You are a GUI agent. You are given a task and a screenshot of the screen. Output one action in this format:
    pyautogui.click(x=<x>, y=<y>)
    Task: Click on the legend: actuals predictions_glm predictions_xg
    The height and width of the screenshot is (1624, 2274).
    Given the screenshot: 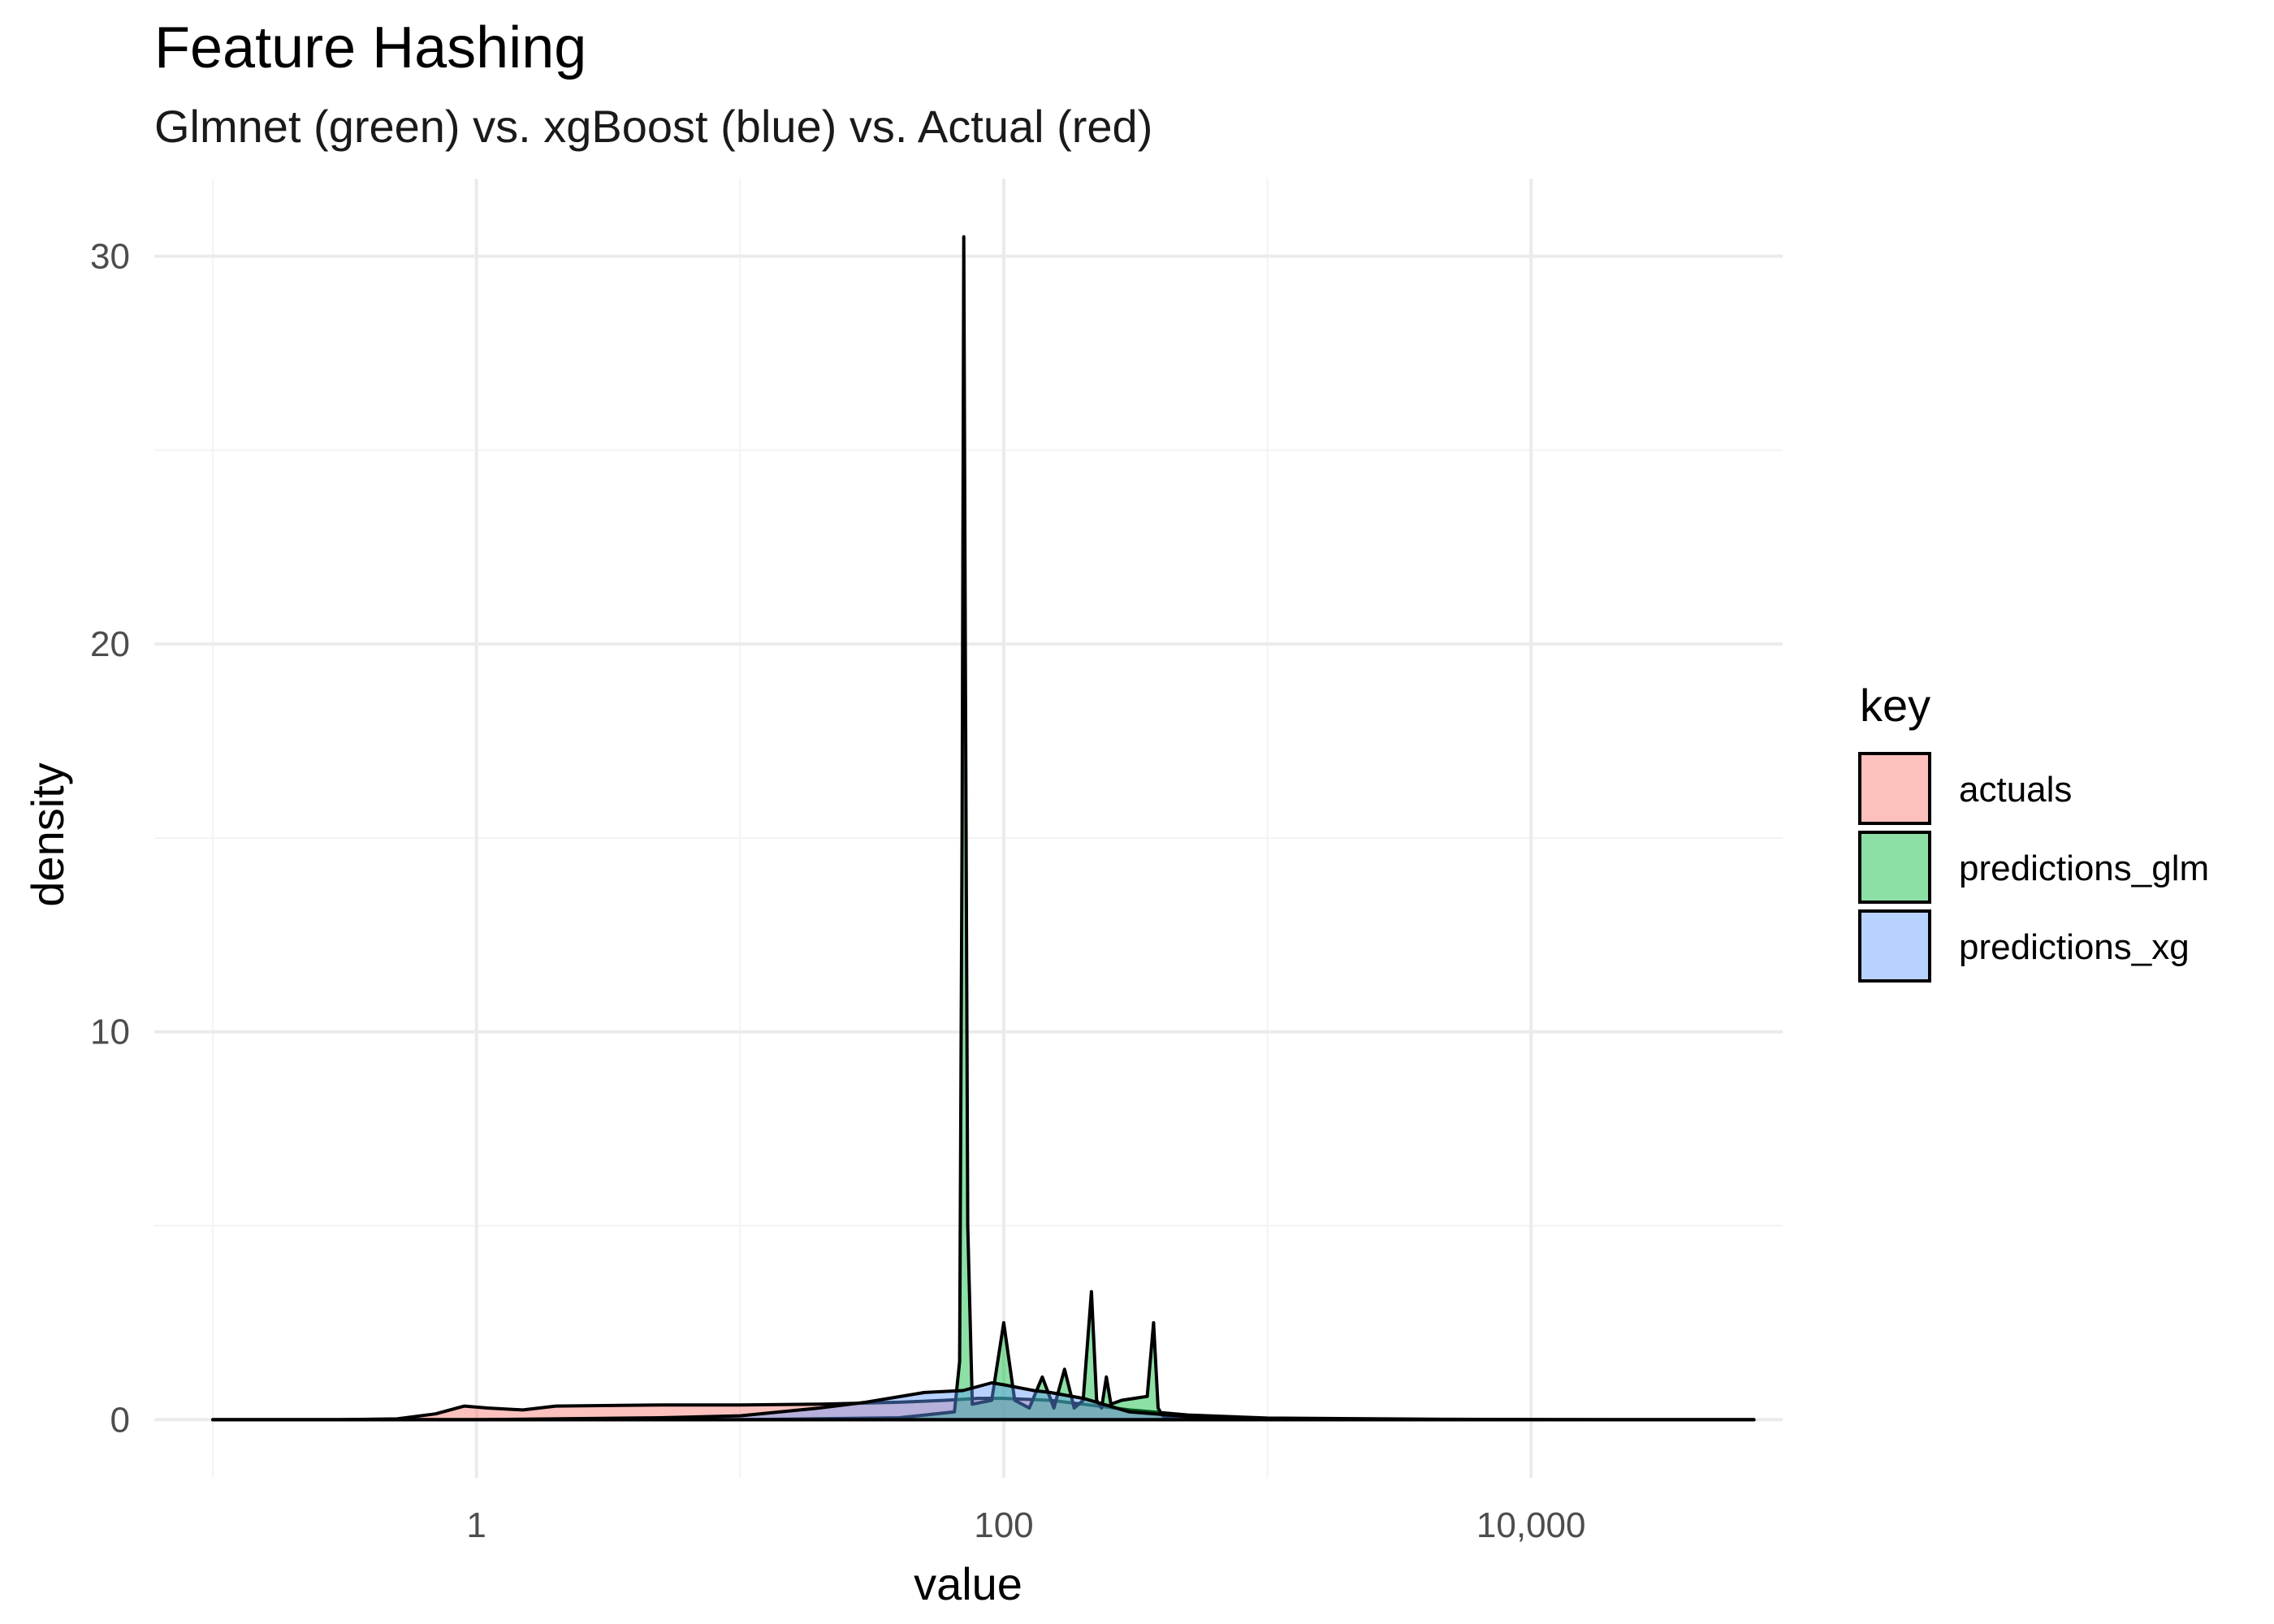 What is the action you would take?
    pyautogui.click(x=2034, y=868)
    